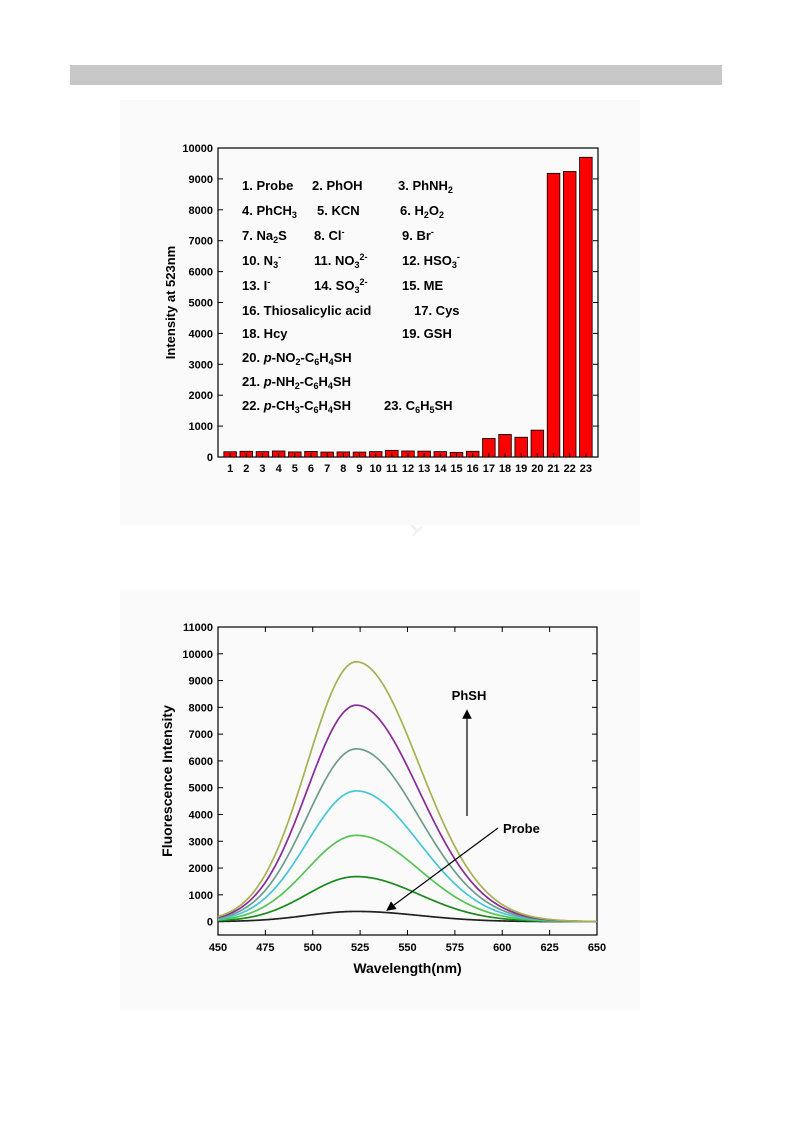  I want to click on x-tick-label: 12, so click(408, 469).